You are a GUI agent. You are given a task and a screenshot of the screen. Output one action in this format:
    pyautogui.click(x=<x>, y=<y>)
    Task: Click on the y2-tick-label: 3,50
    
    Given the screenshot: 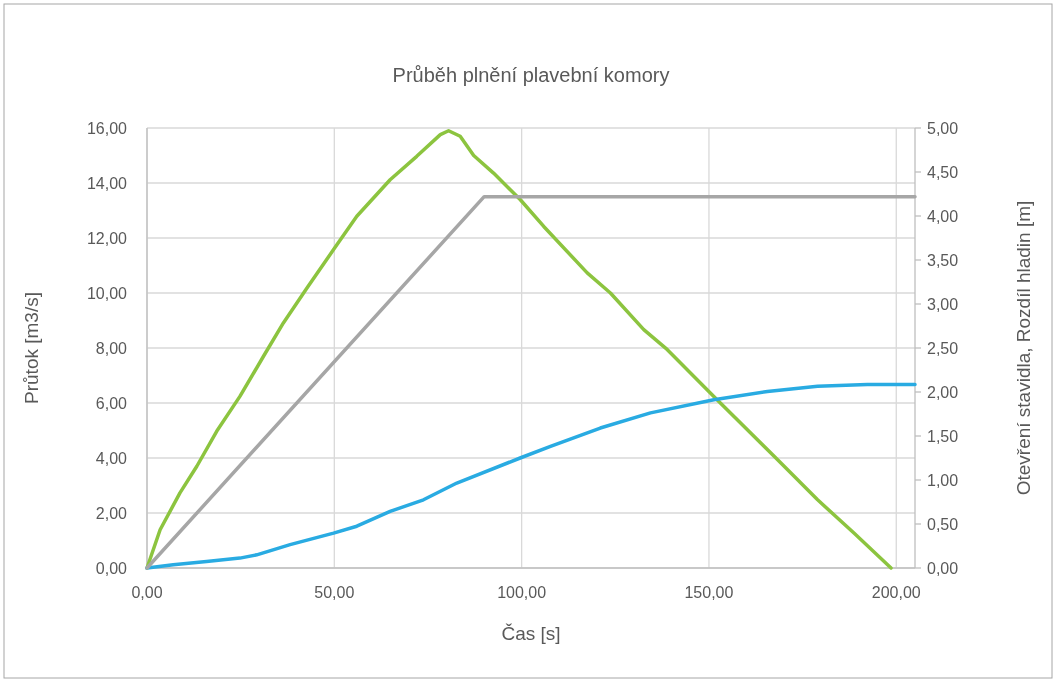 What is the action you would take?
    pyautogui.click(x=943, y=260)
    